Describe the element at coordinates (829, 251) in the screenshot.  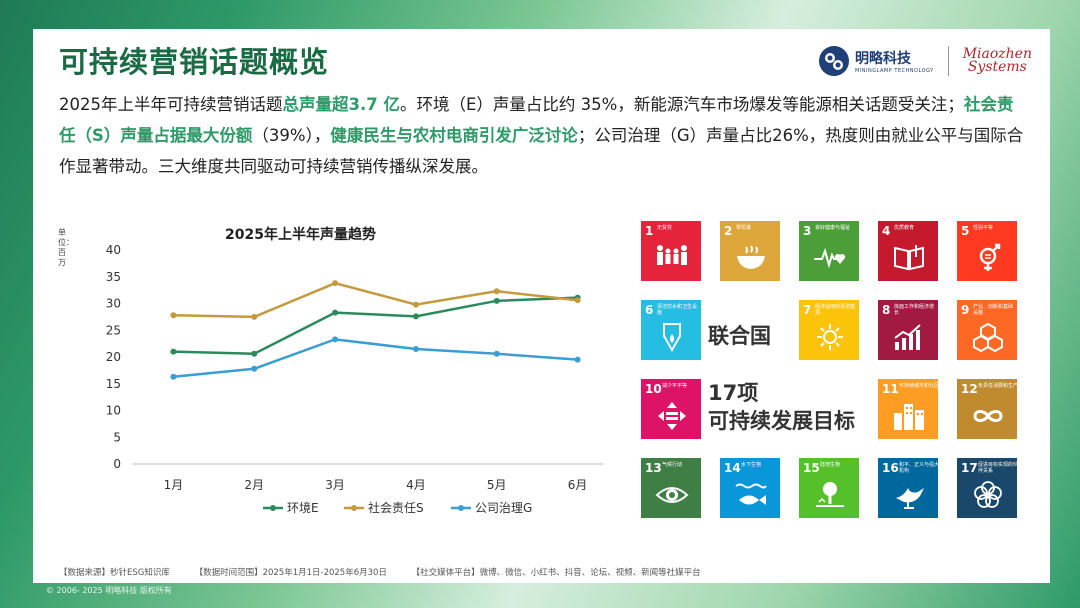
I see `sdg-tile-3: 3 良好健康与福祉` at that location.